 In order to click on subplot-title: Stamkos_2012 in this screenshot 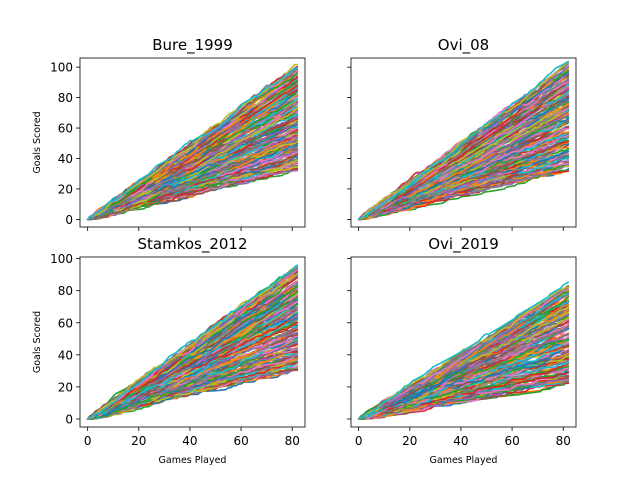, I will do `click(192, 244)`.